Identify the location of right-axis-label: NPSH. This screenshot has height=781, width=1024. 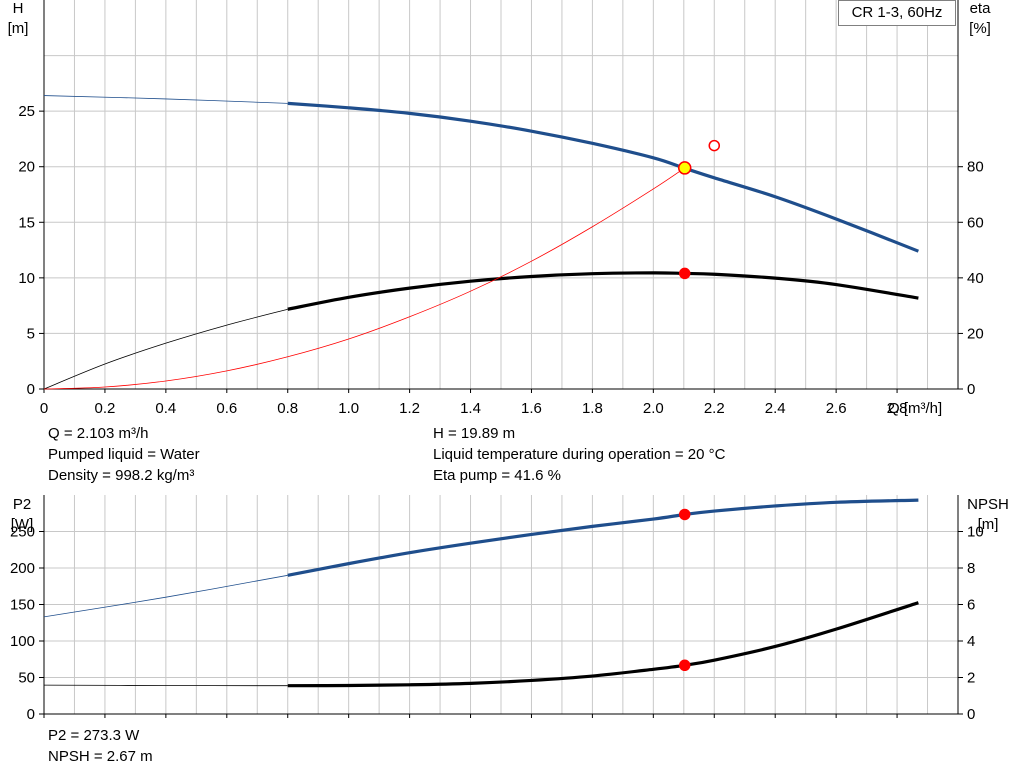
(988, 504).